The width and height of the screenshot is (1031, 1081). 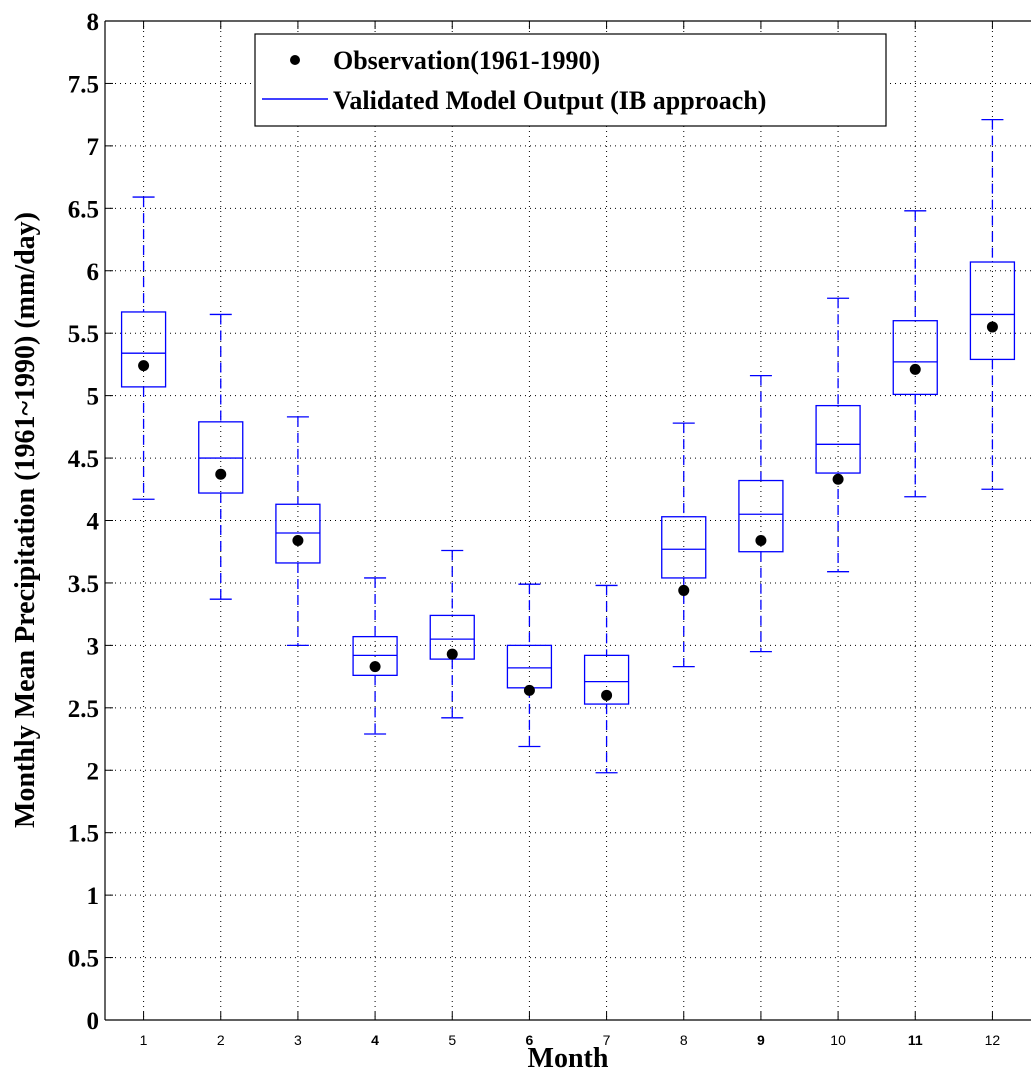 What do you see at coordinates (295, 60) in the screenshot?
I see `legend-observation-marker` at bounding box center [295, 60].